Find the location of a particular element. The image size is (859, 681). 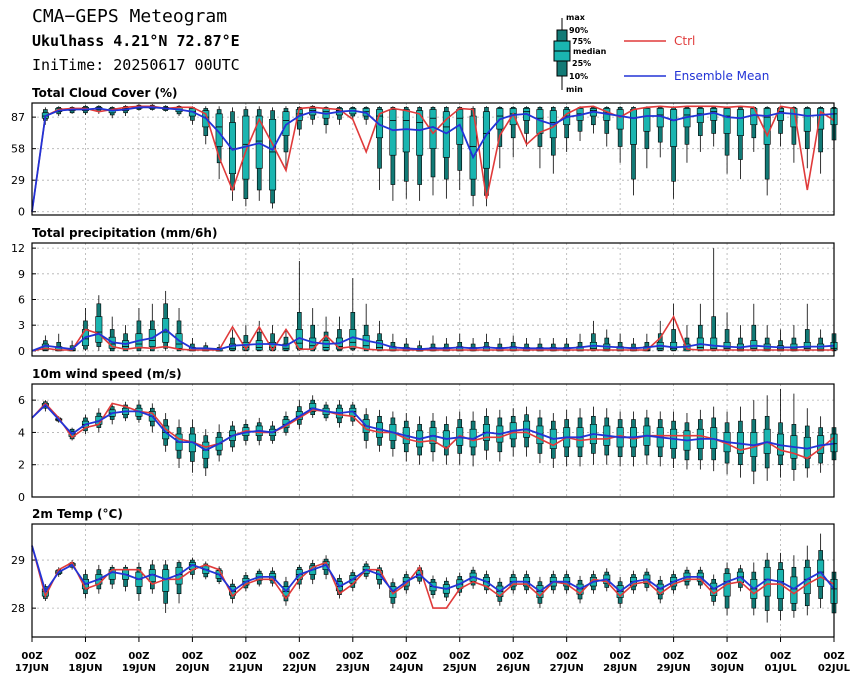

x-tick-date: 21JUN is located at coordinates (246, 668).